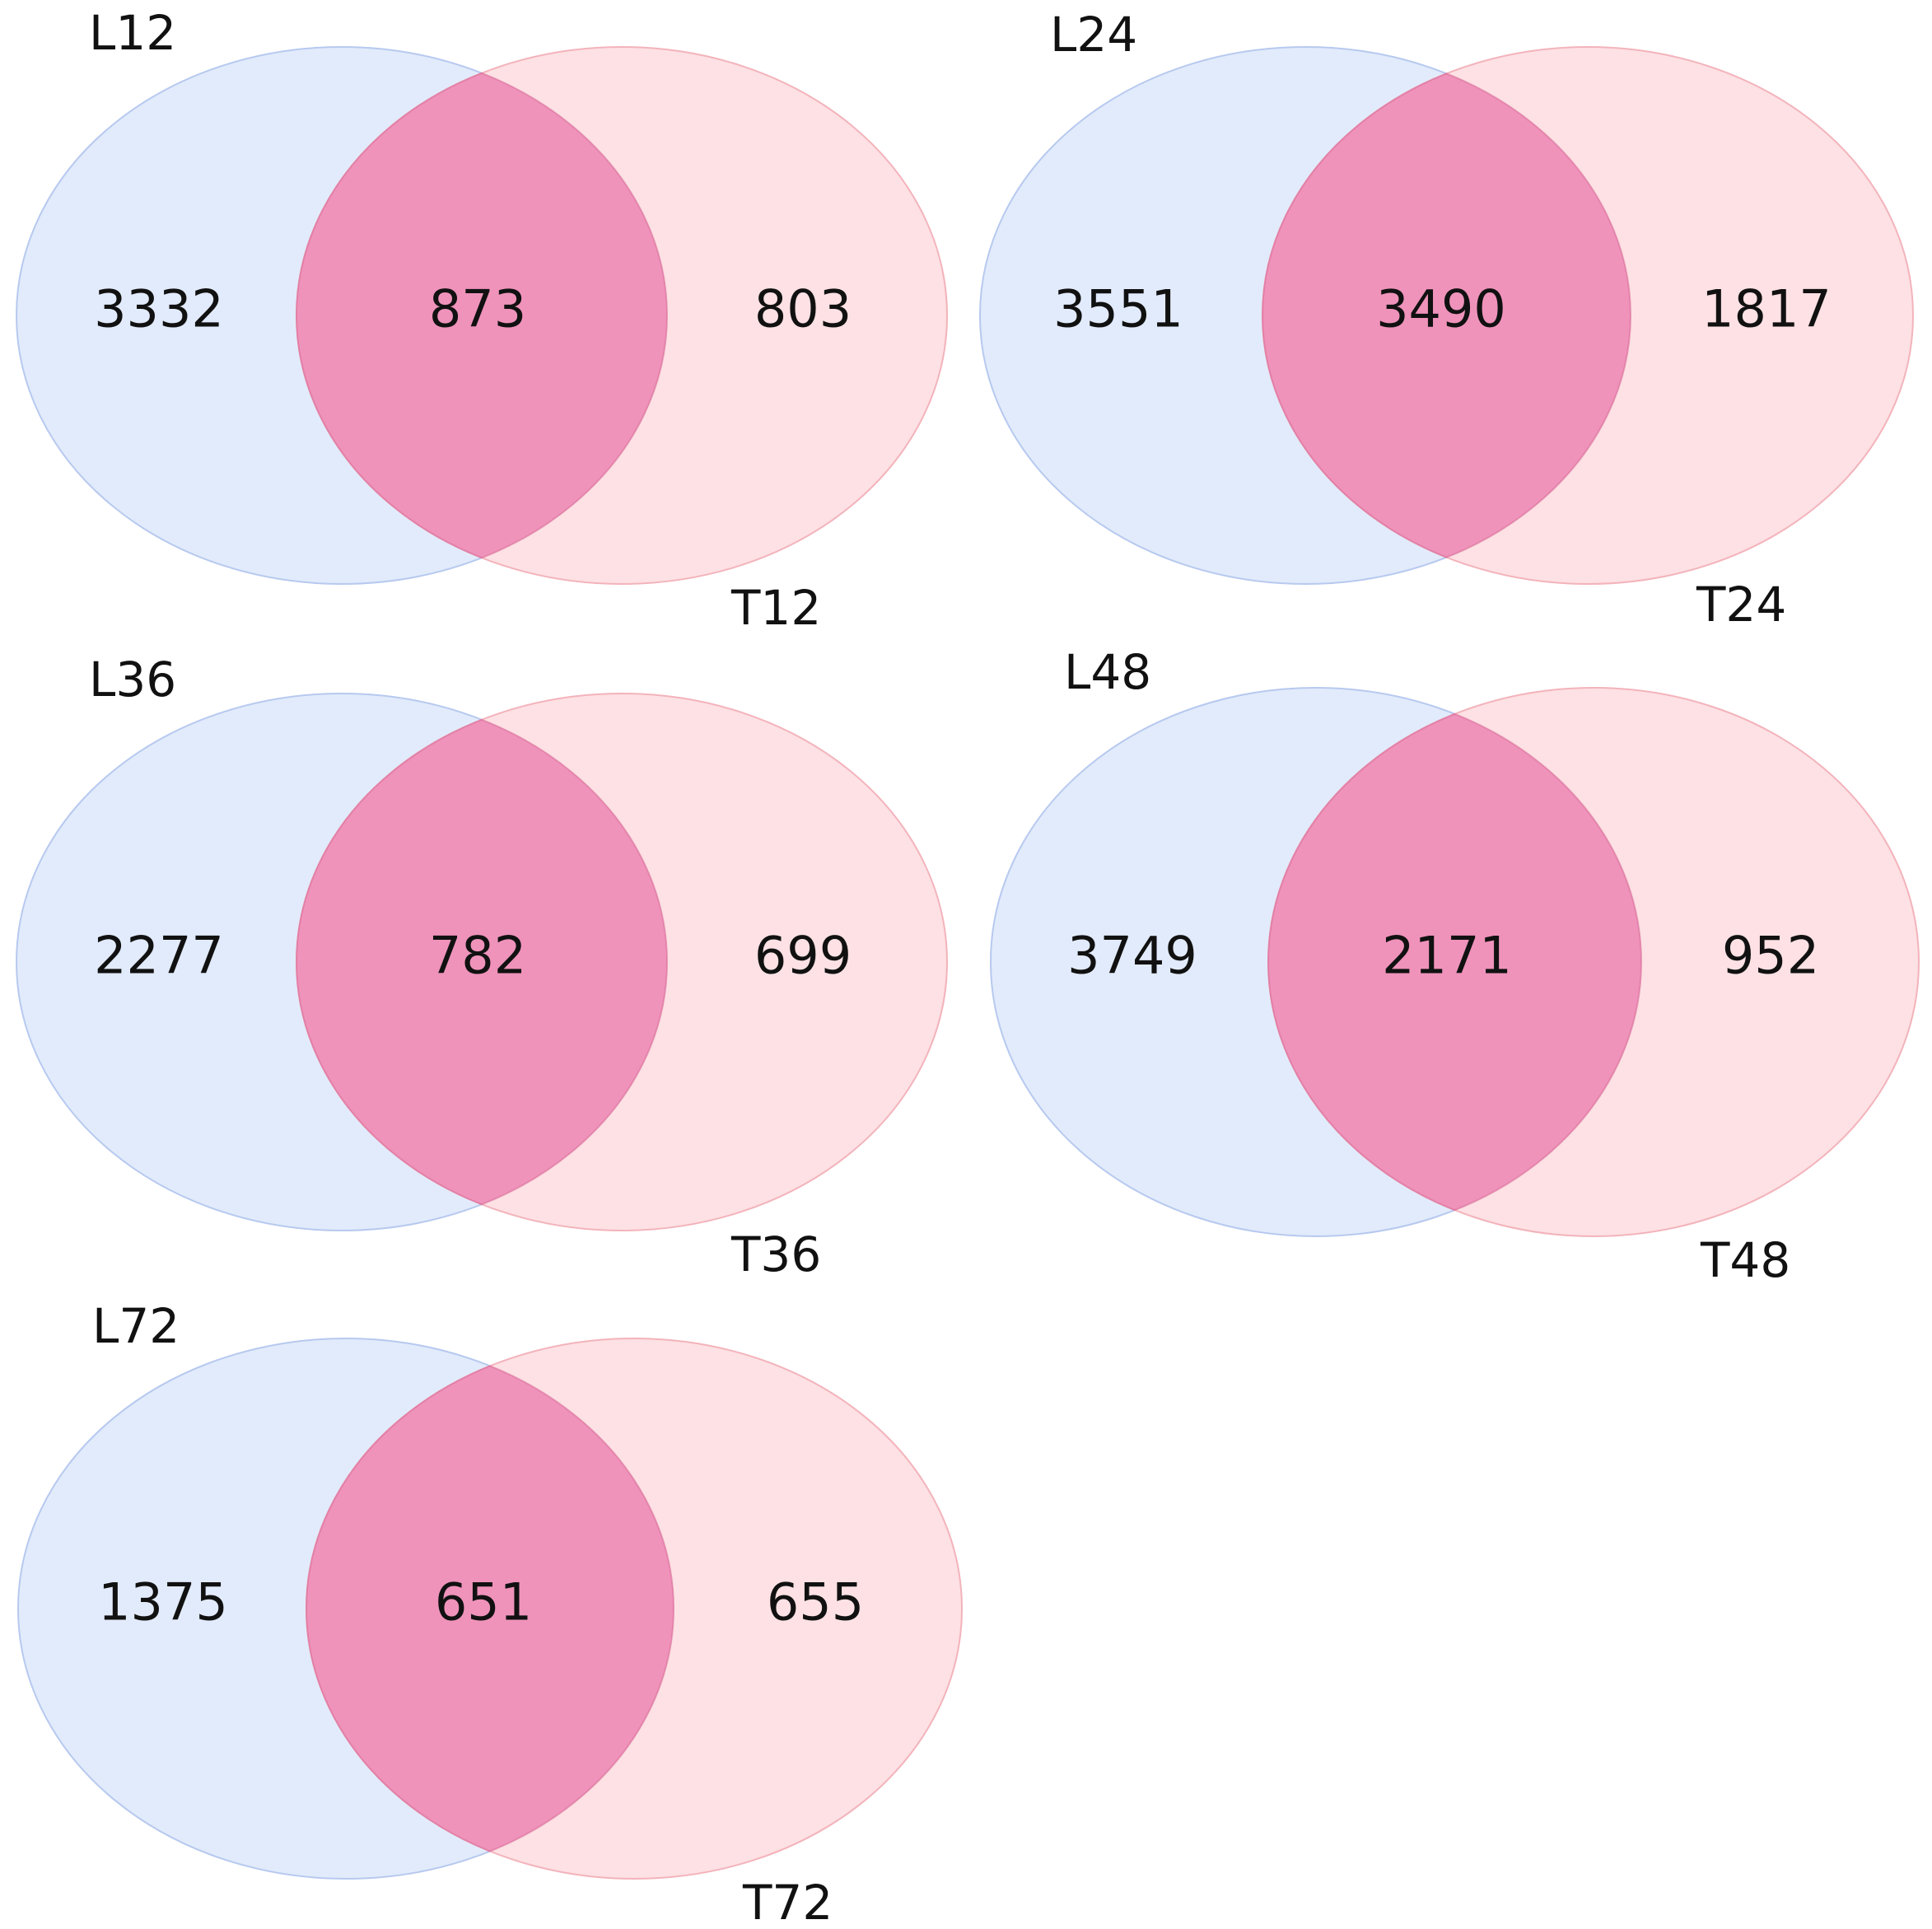 This screenshot has width=1932, height=1929. What do you see at coordinates (159, 309) in the screenshot?
I see `left-only-count: 3332` at bounding box center [159, 309].